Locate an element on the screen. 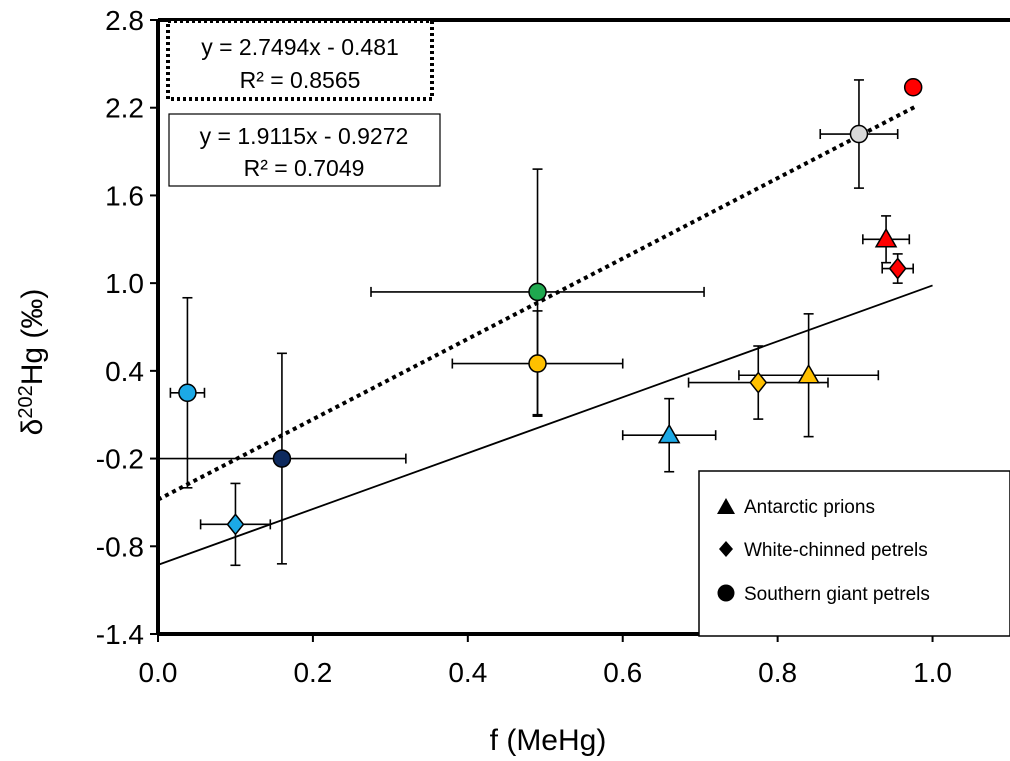 Image resolution: width=1010 pixels, height=761 pixels. legend-item-white-chinned-petrels: White-chinned petrels is located at coordinates (823, 550).